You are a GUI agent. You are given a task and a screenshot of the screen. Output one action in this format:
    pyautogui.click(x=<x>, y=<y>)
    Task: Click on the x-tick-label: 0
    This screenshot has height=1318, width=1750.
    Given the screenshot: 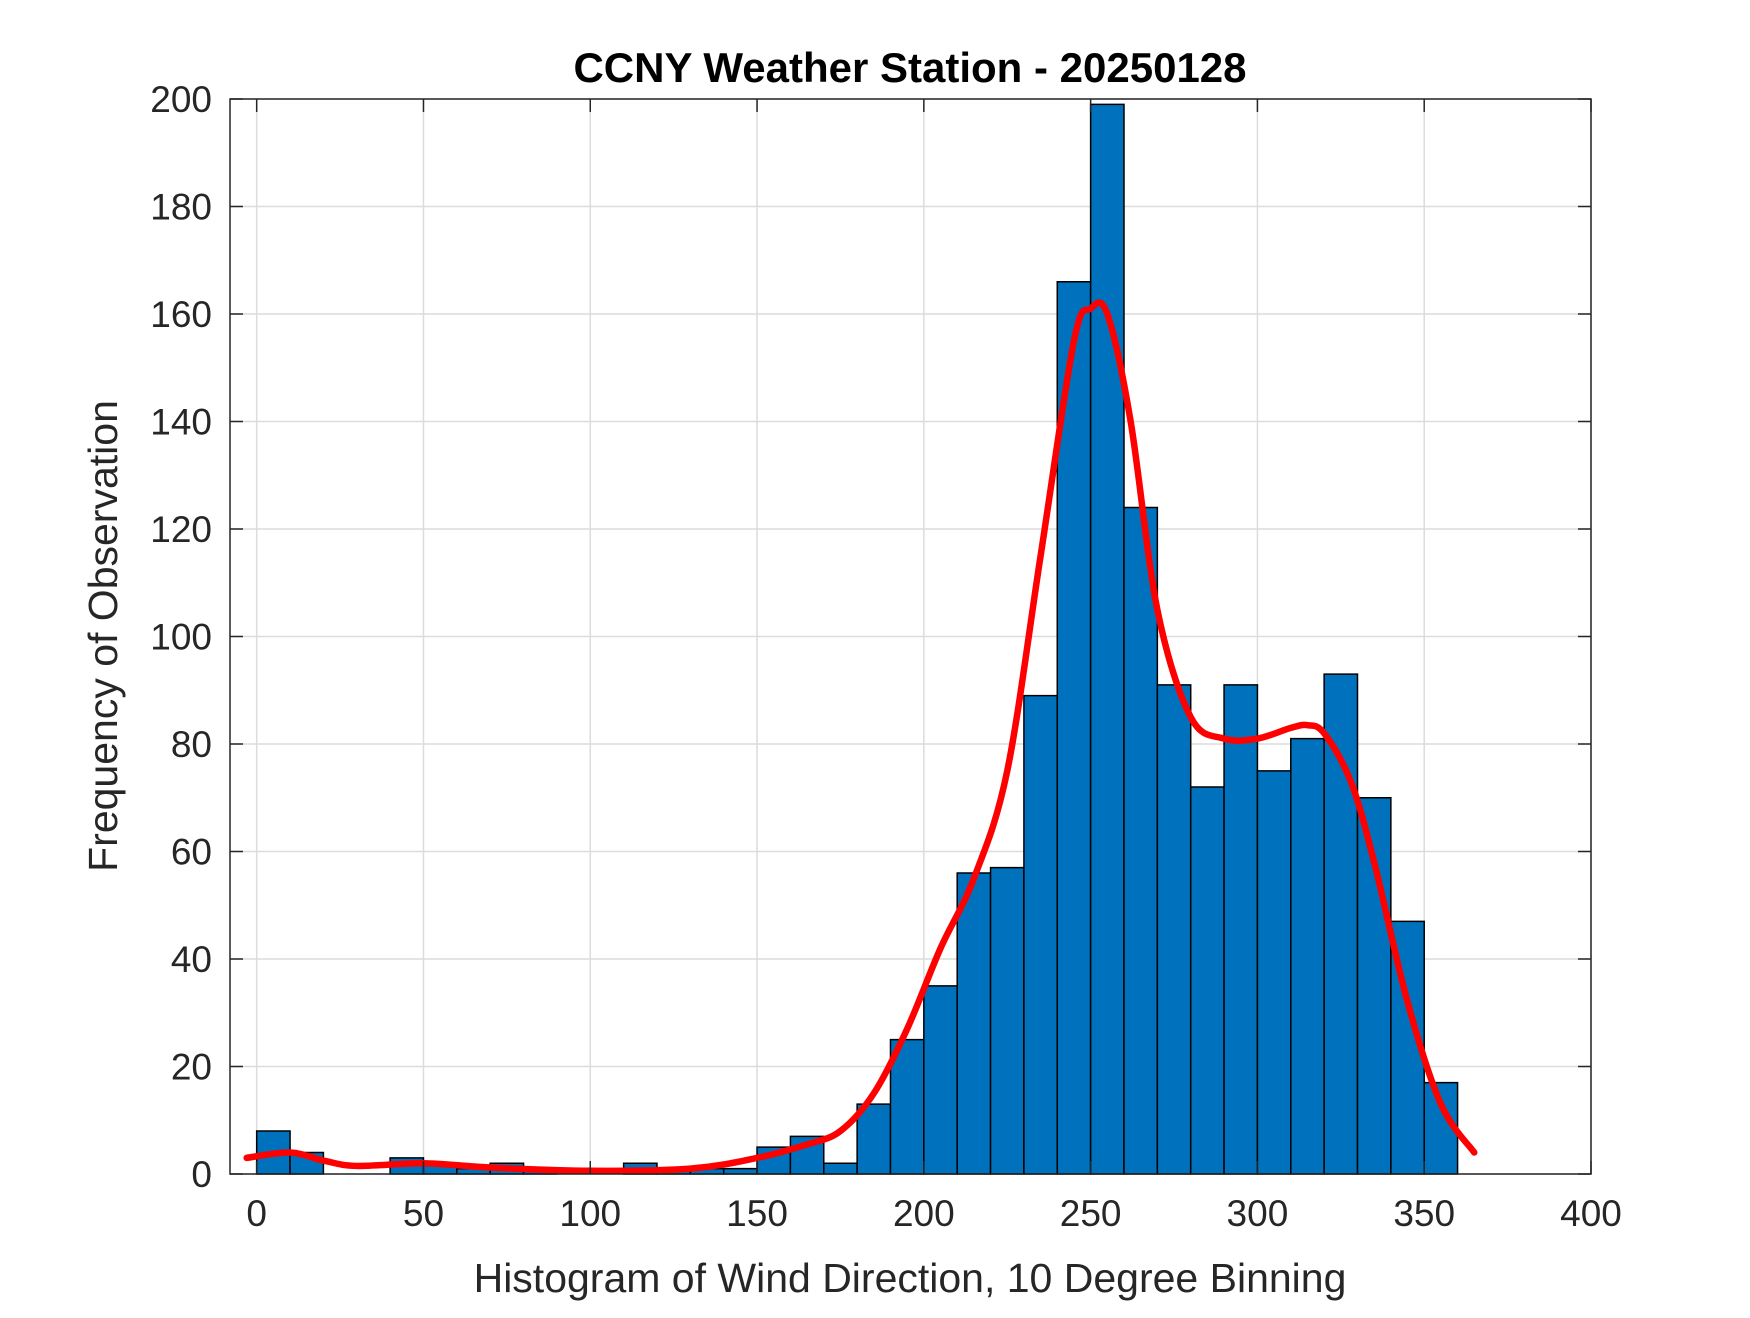 What is the action you would take?
    pyautogui.click(x=256, y=1213)
    